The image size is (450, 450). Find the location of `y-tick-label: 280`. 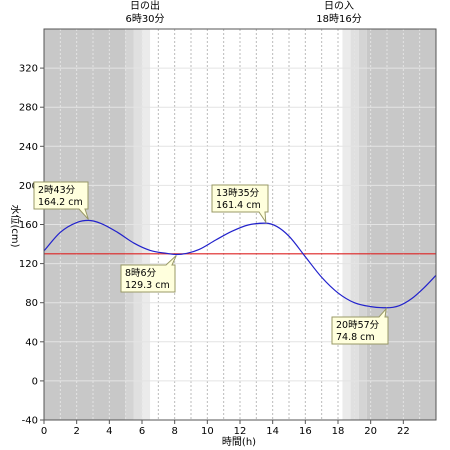

y-tick-label: 280 is located at coordinates (28, 108).